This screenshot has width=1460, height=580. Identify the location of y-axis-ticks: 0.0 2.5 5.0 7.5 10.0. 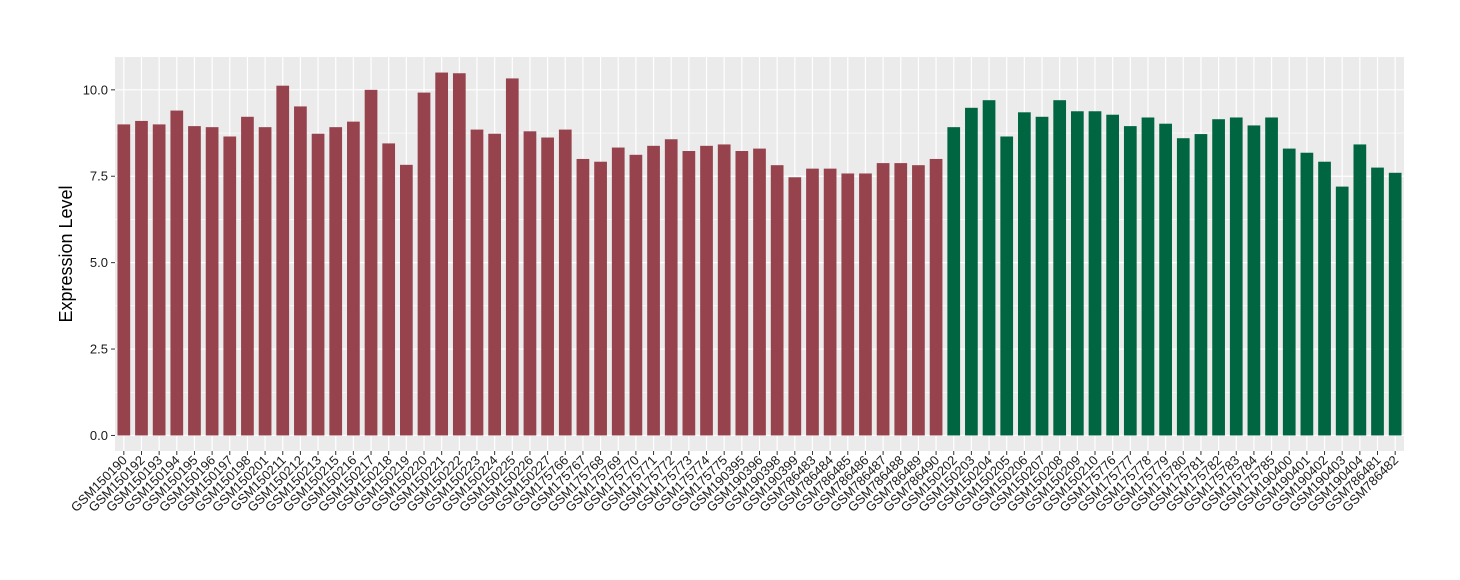
(99, 262).